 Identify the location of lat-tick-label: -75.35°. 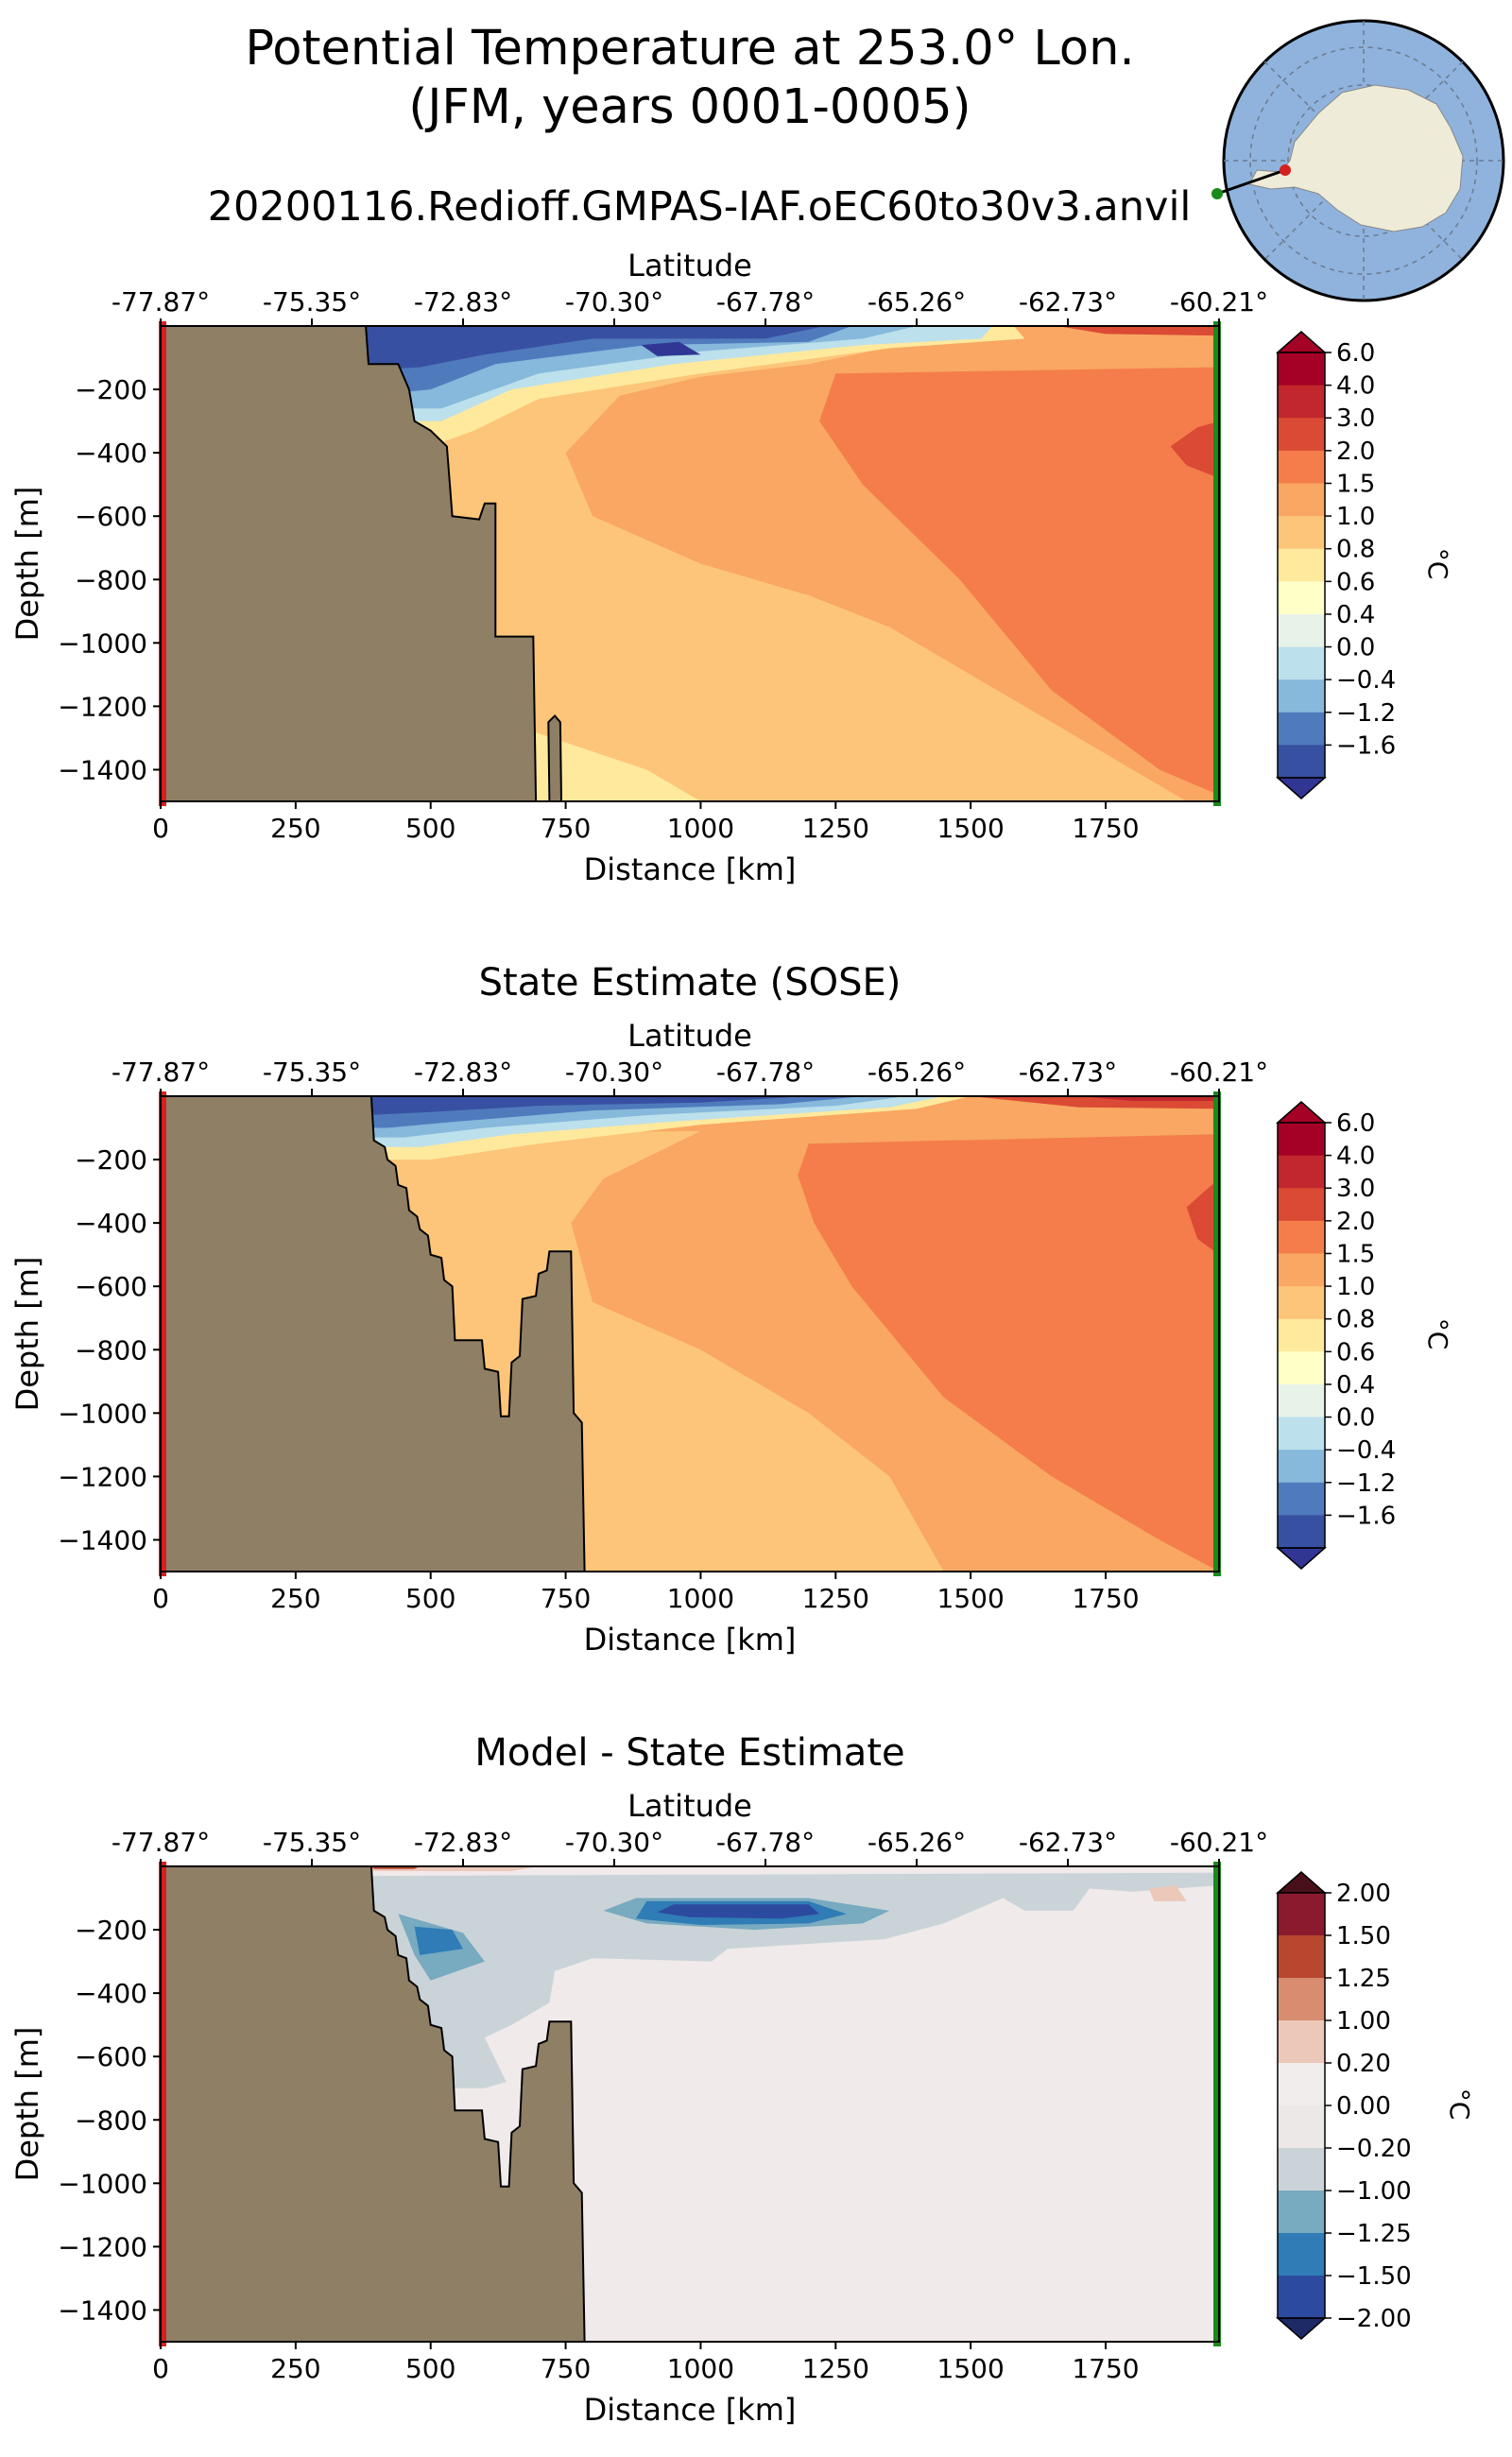
(312, 1842).